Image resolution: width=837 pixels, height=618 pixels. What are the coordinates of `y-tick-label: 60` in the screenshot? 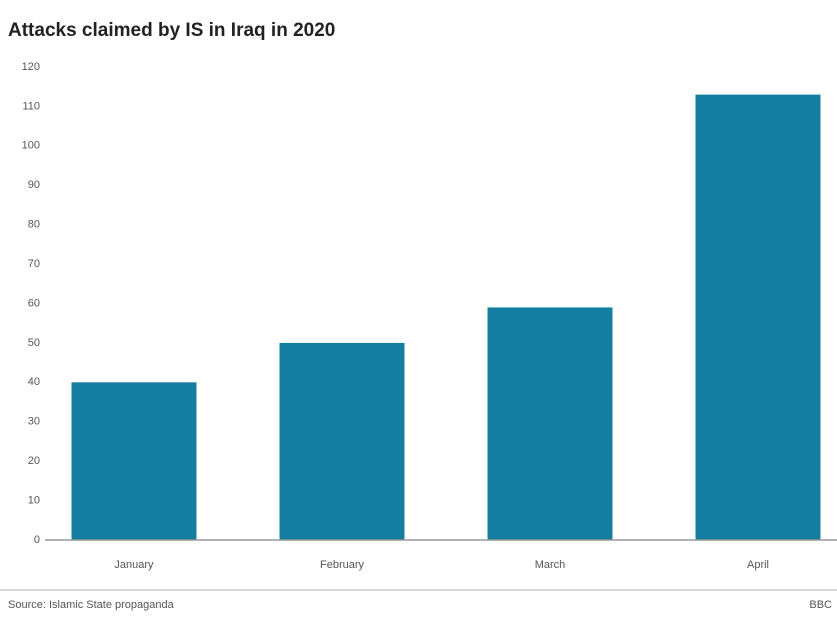 It's located at (34, 303).